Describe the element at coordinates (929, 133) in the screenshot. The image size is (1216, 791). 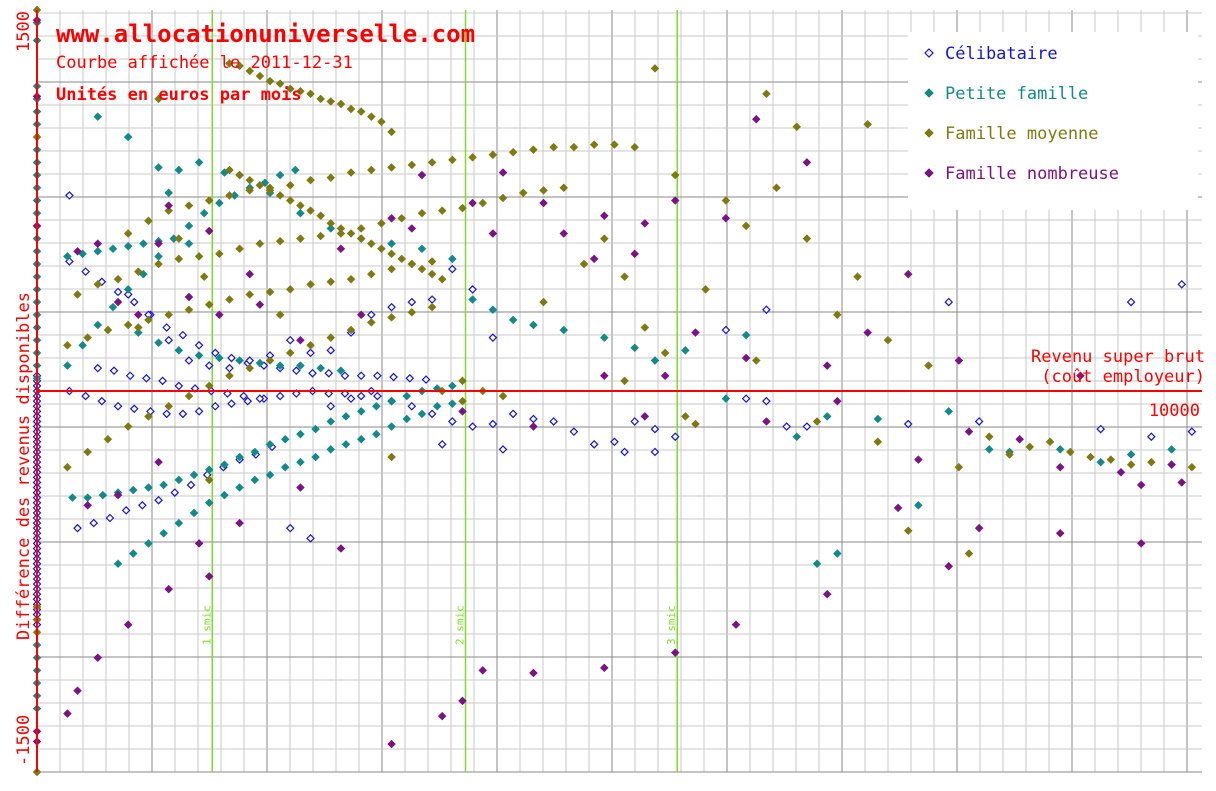
I see `legend-marker-famille_moyenne` at that location.